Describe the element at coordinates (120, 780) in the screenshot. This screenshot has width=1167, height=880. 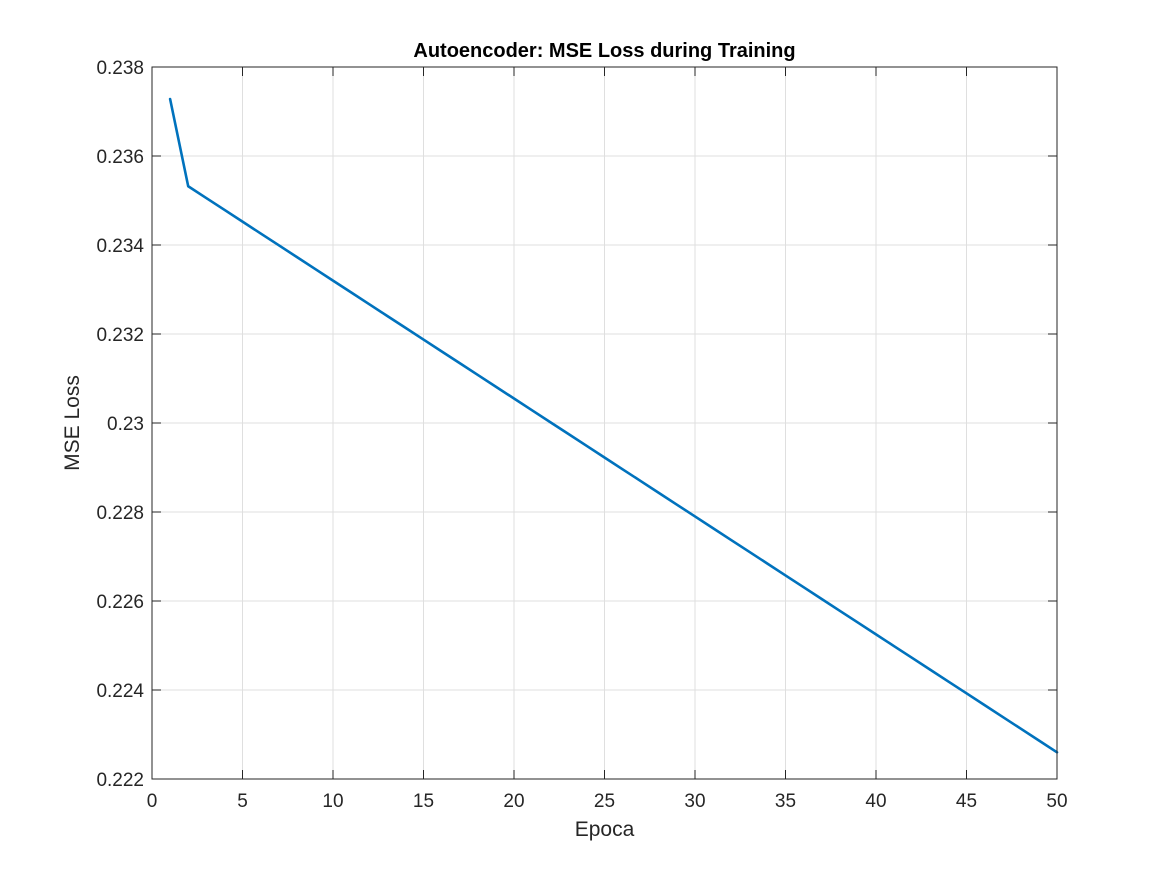
I see `y-tick-label: 0.222` at that location.